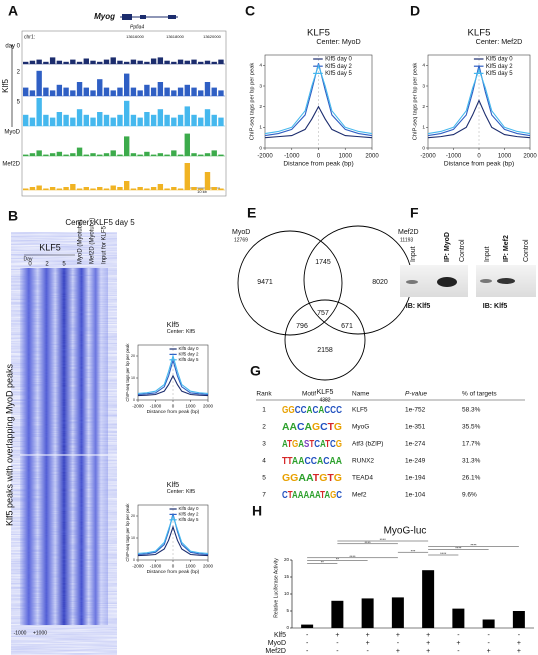 This screenshot has height=655, width=538. What do you see at coordinates (280, 635) in the screenshot?
I see `factor-label: Klf5` at bounding box center [280, 635].